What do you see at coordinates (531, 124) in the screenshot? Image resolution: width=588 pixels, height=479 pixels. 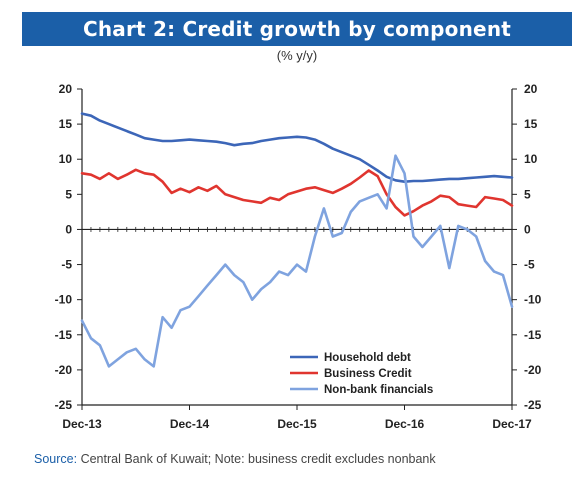 I see `y-tick-label-right: 15` at bounding box center [531, 124].